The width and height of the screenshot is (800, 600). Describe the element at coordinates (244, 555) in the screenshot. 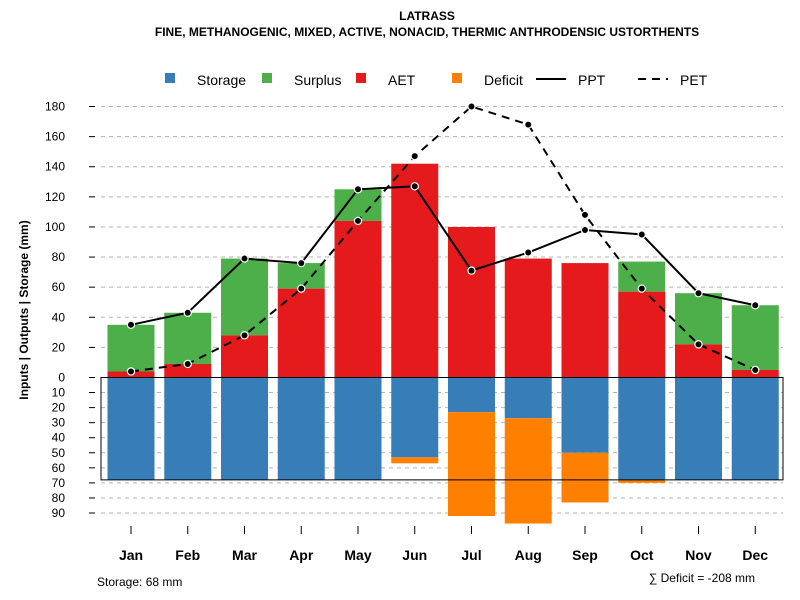

I see `x-tick-label-mar: Mar` at that location.